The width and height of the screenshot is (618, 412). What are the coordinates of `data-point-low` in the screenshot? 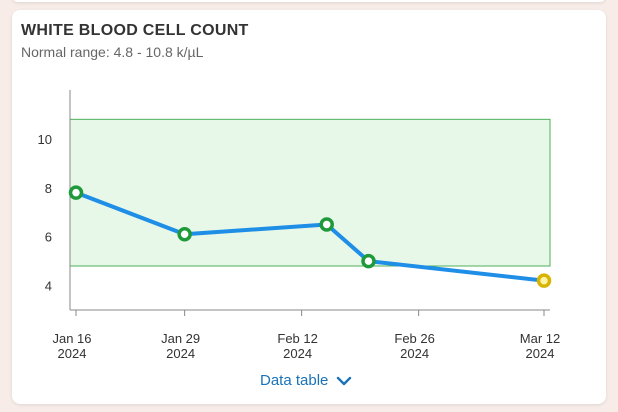 It's located at (544, 280).